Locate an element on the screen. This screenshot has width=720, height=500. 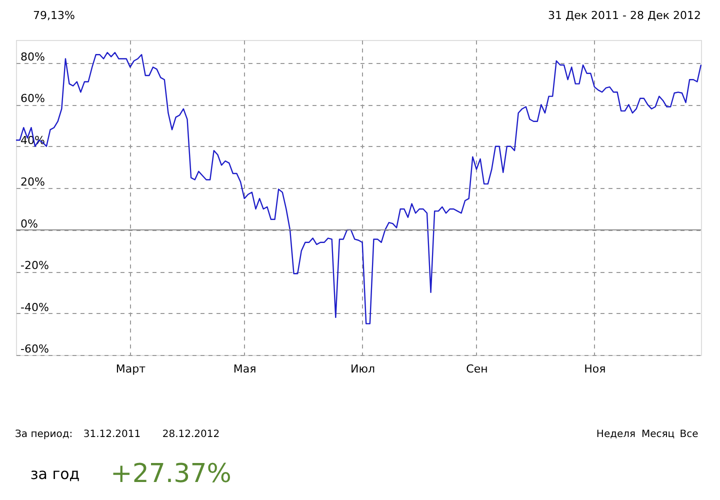
y-tick-label: 0% is located at coordinates (29, 223).